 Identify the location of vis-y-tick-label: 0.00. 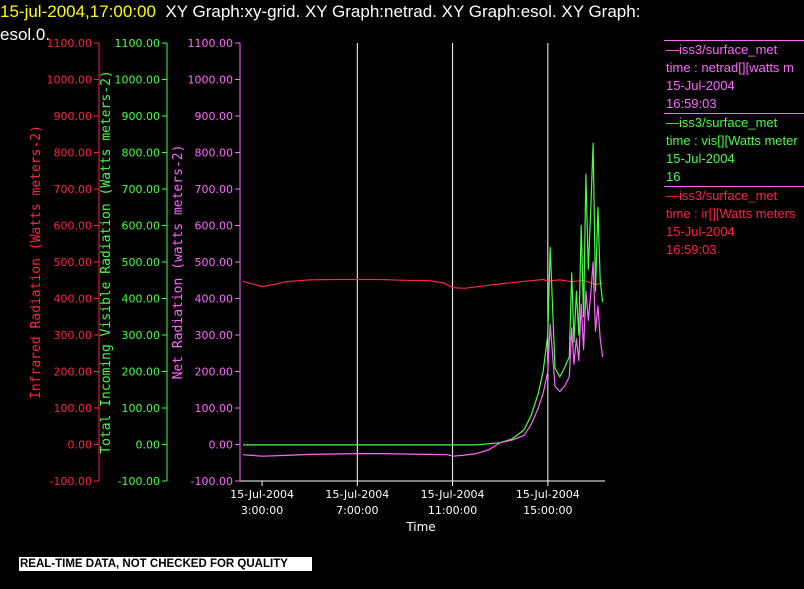
(148, 445).